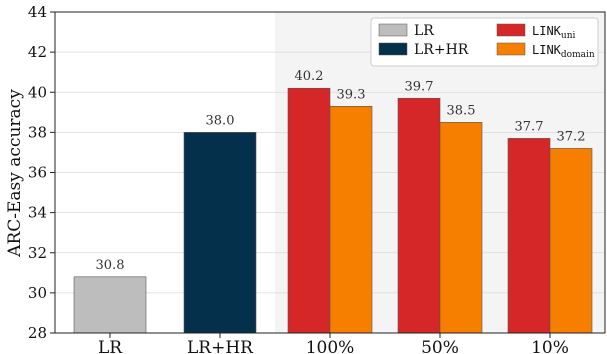 Image resolution: width=607 pixels, height=354 pixels. Describe the element at coordinates (220, 120) in the screenshot. I see `bar-value-label: 38.0` at that location.